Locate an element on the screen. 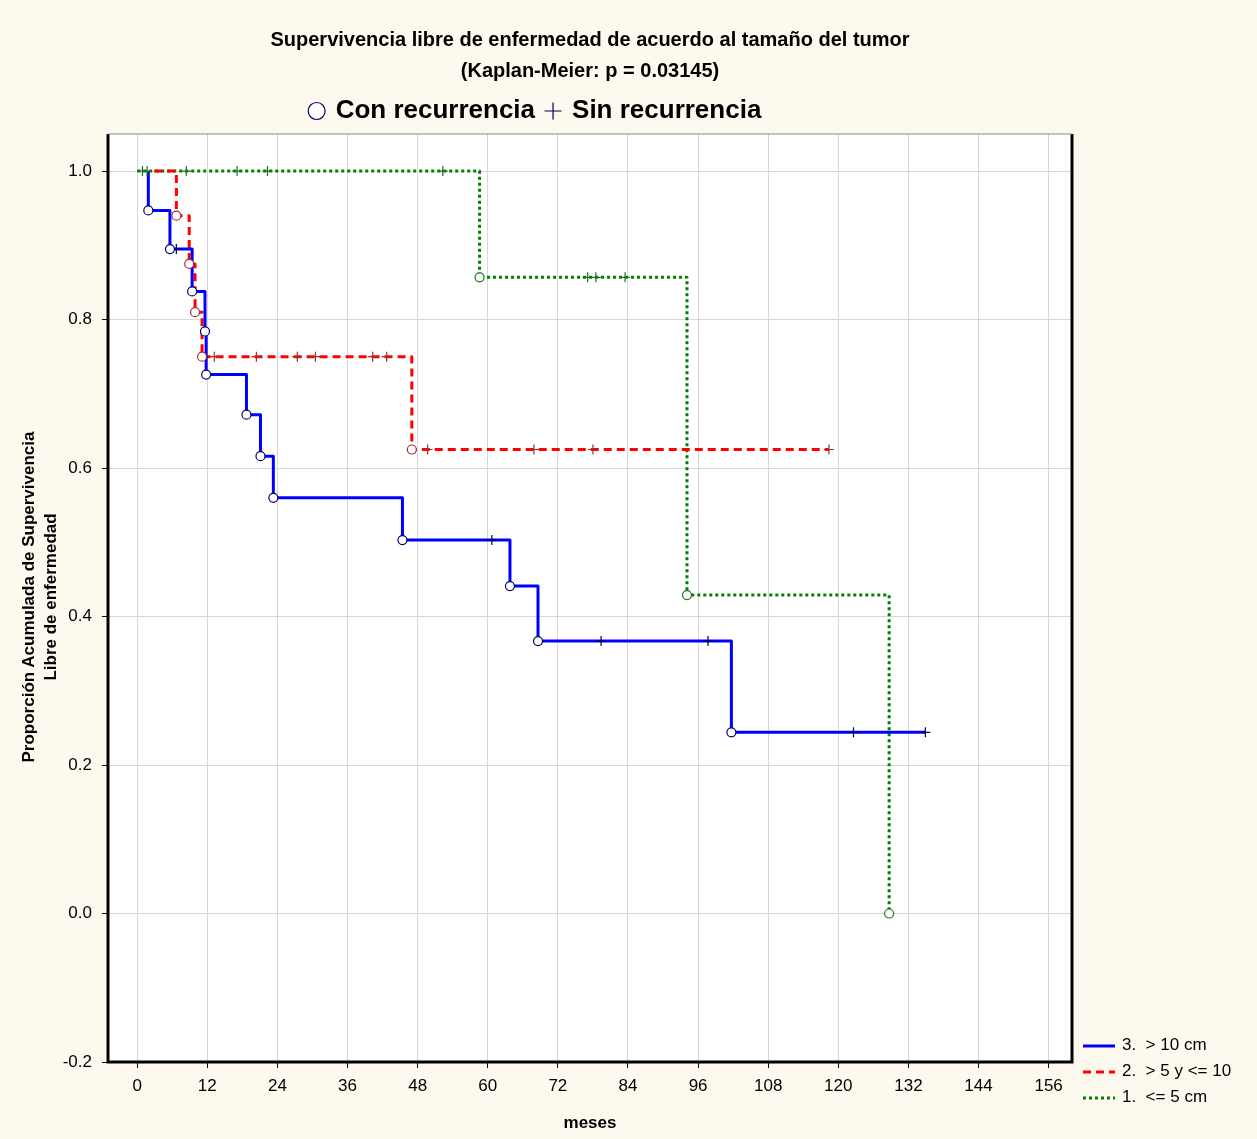  x-tick-label: 0 is located at coordinates (137, 1085).